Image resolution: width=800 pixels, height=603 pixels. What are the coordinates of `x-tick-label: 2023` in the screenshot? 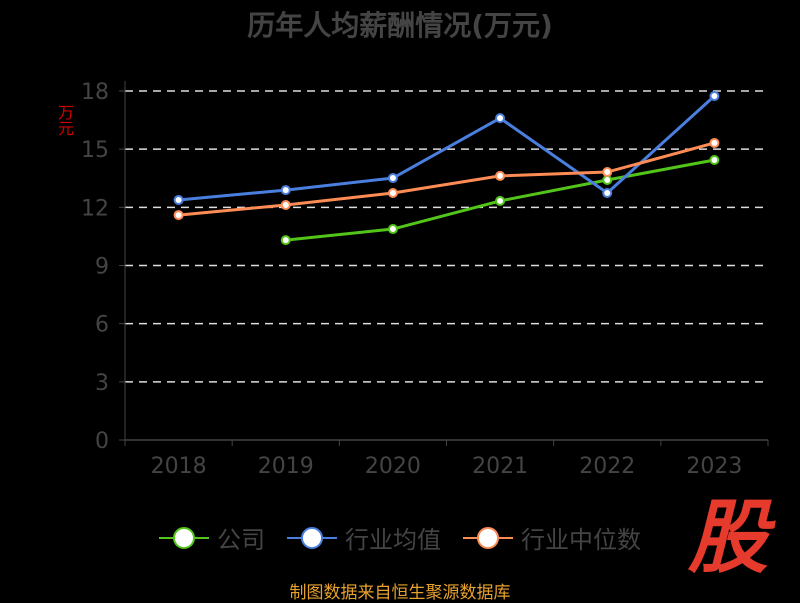 It's located at (714, 466).